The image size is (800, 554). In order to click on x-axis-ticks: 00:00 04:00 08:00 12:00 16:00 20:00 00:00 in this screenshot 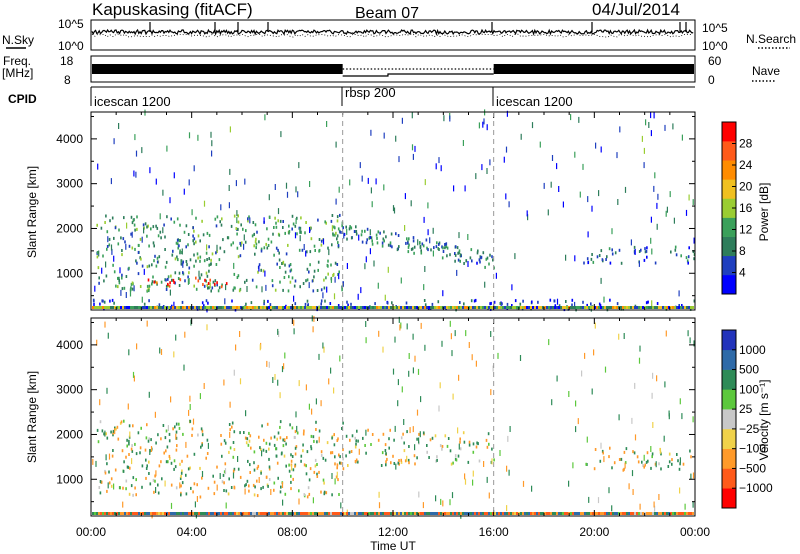, I will do `click(393, 532)`.